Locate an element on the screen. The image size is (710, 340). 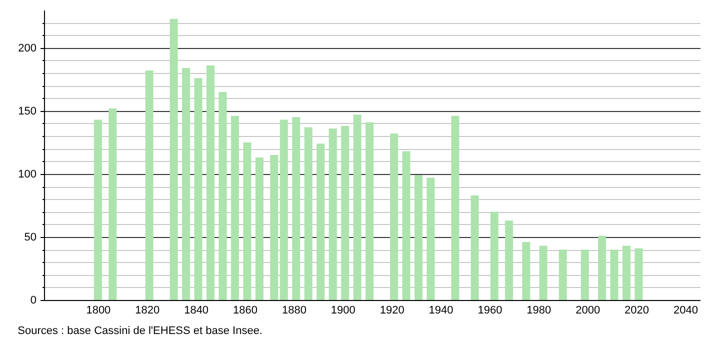
x-tick-label: 2020 is located at coordinates (637, 310).